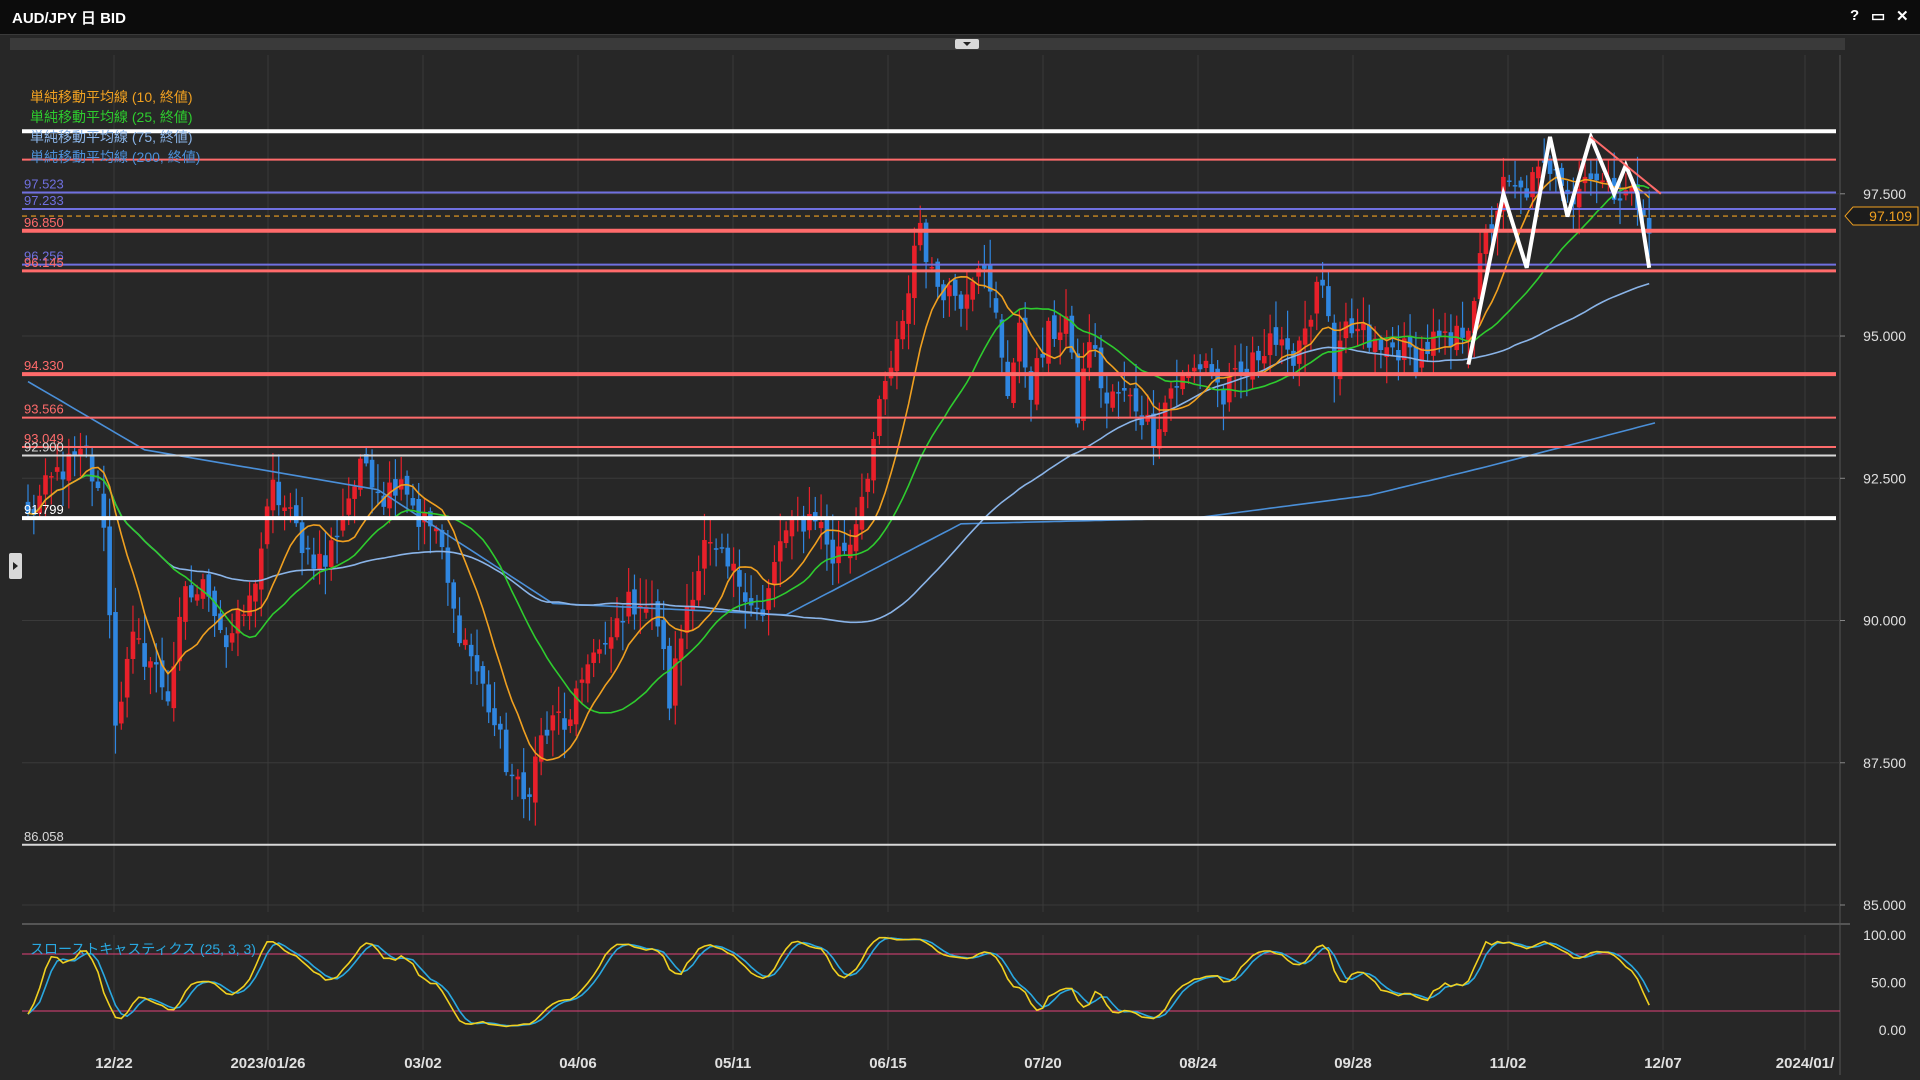 The height and width of the screenshot is (1080, 1920). Describe the element at coordinates (1663, 1063) in the screenshot. I see `time-tick-label: 12/07` at that location.